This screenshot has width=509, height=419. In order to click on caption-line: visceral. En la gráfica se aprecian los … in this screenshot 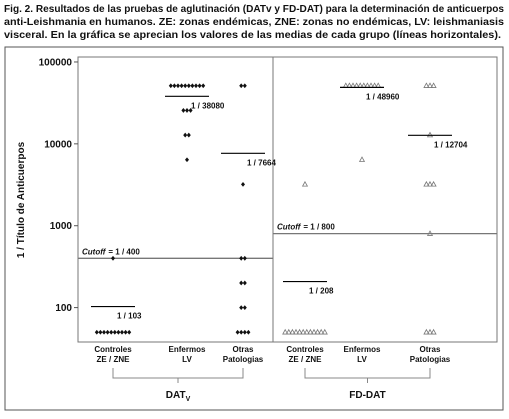, I will do `click(252, 35)`.